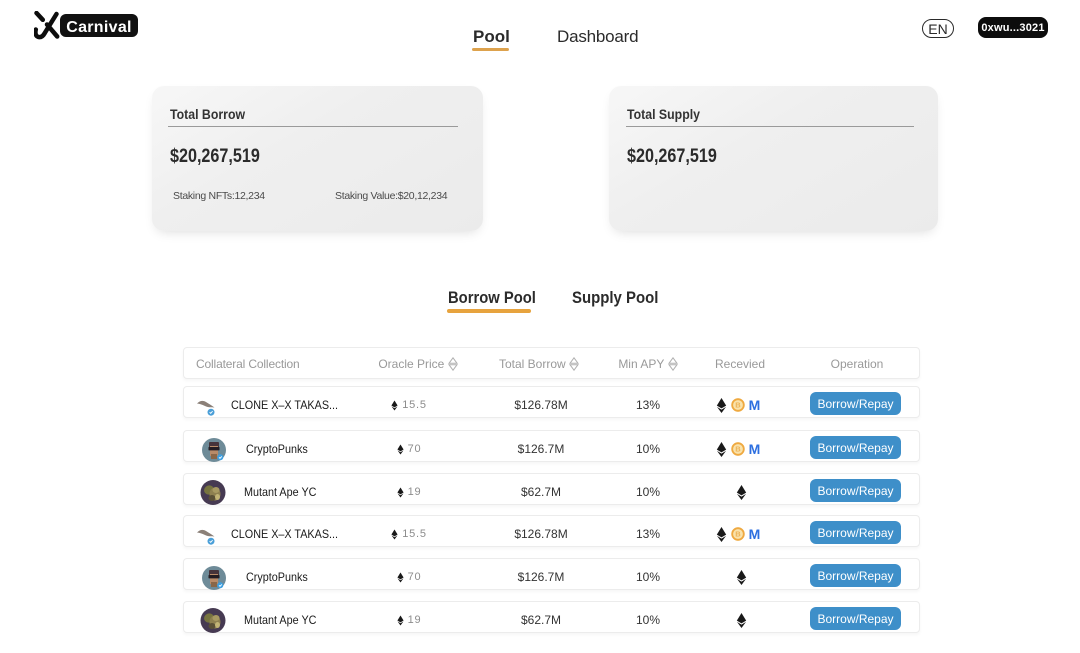 This screenshot has width=1080, height=653. I want to click on svg-text: Carnival, so click(99, 27).